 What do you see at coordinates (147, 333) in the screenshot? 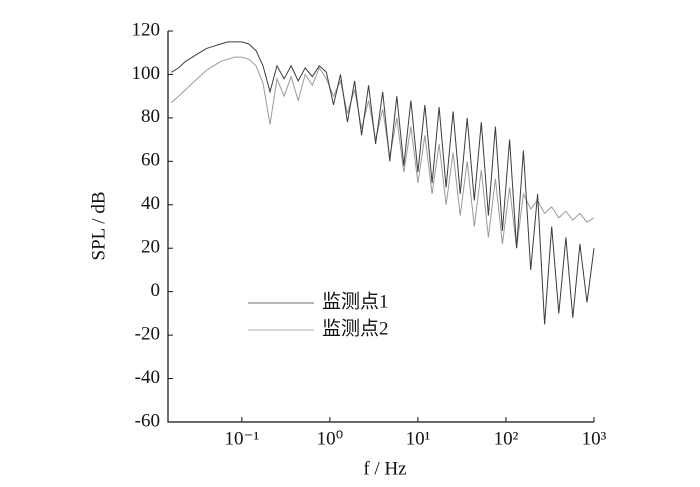
I see `y-tick-label: -20` at bounding box center [147, 333].